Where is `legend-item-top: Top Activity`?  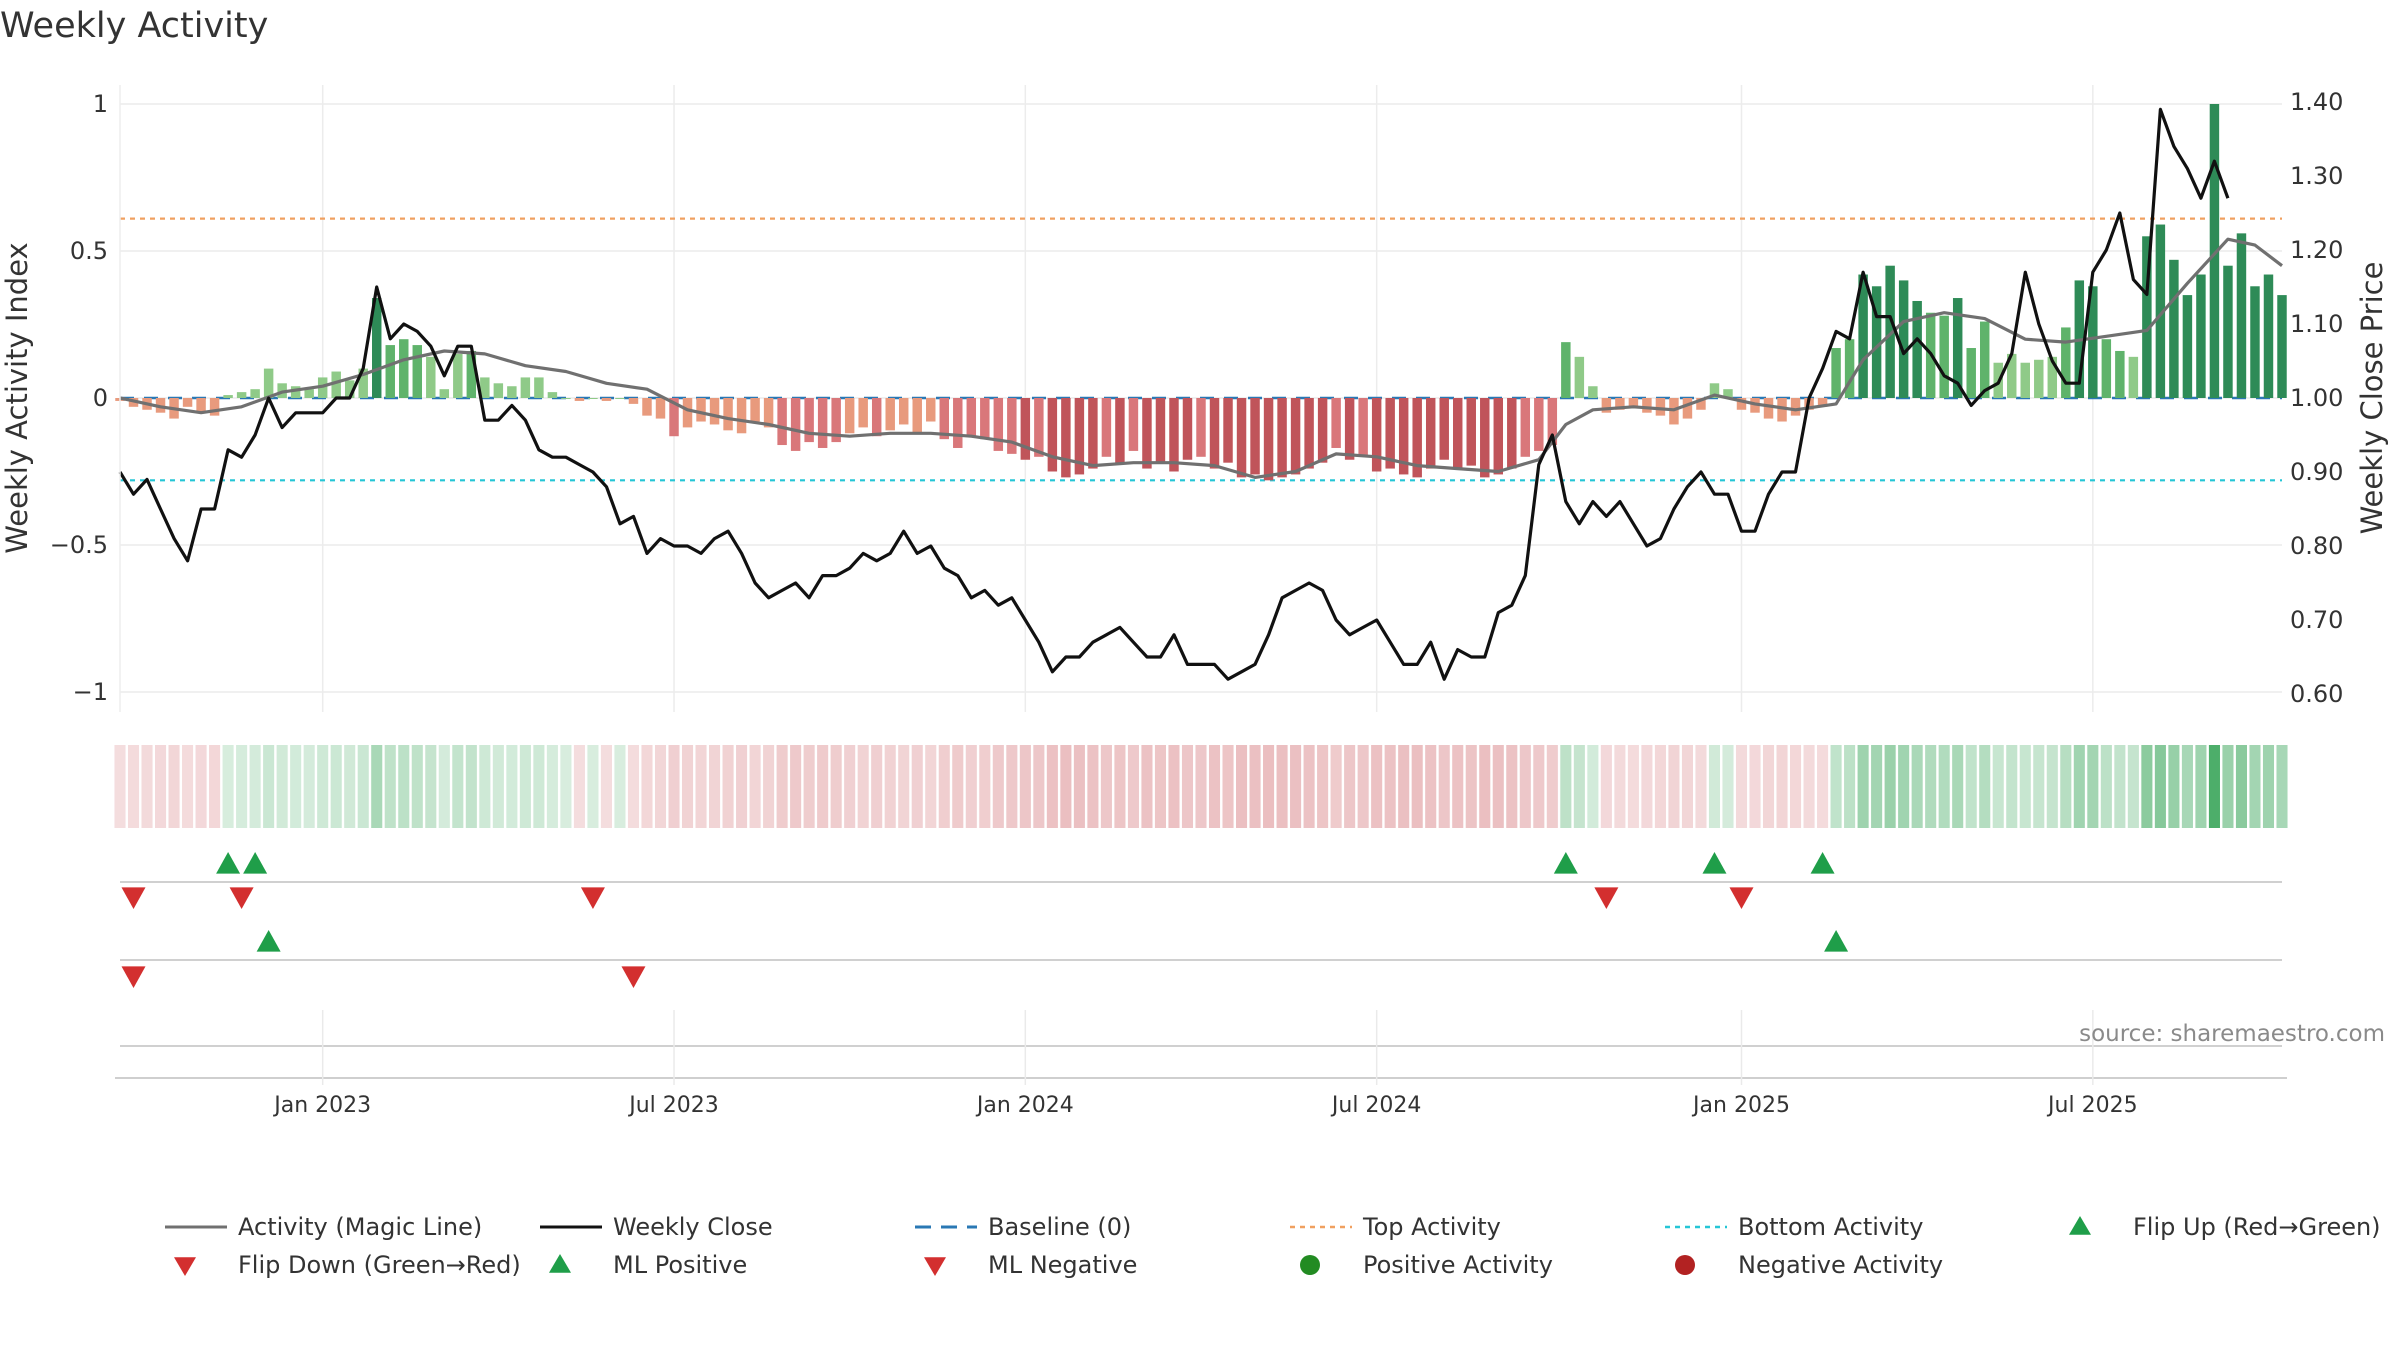
legend-item-top: Top Activity is located at coordinates (1395, 1227).